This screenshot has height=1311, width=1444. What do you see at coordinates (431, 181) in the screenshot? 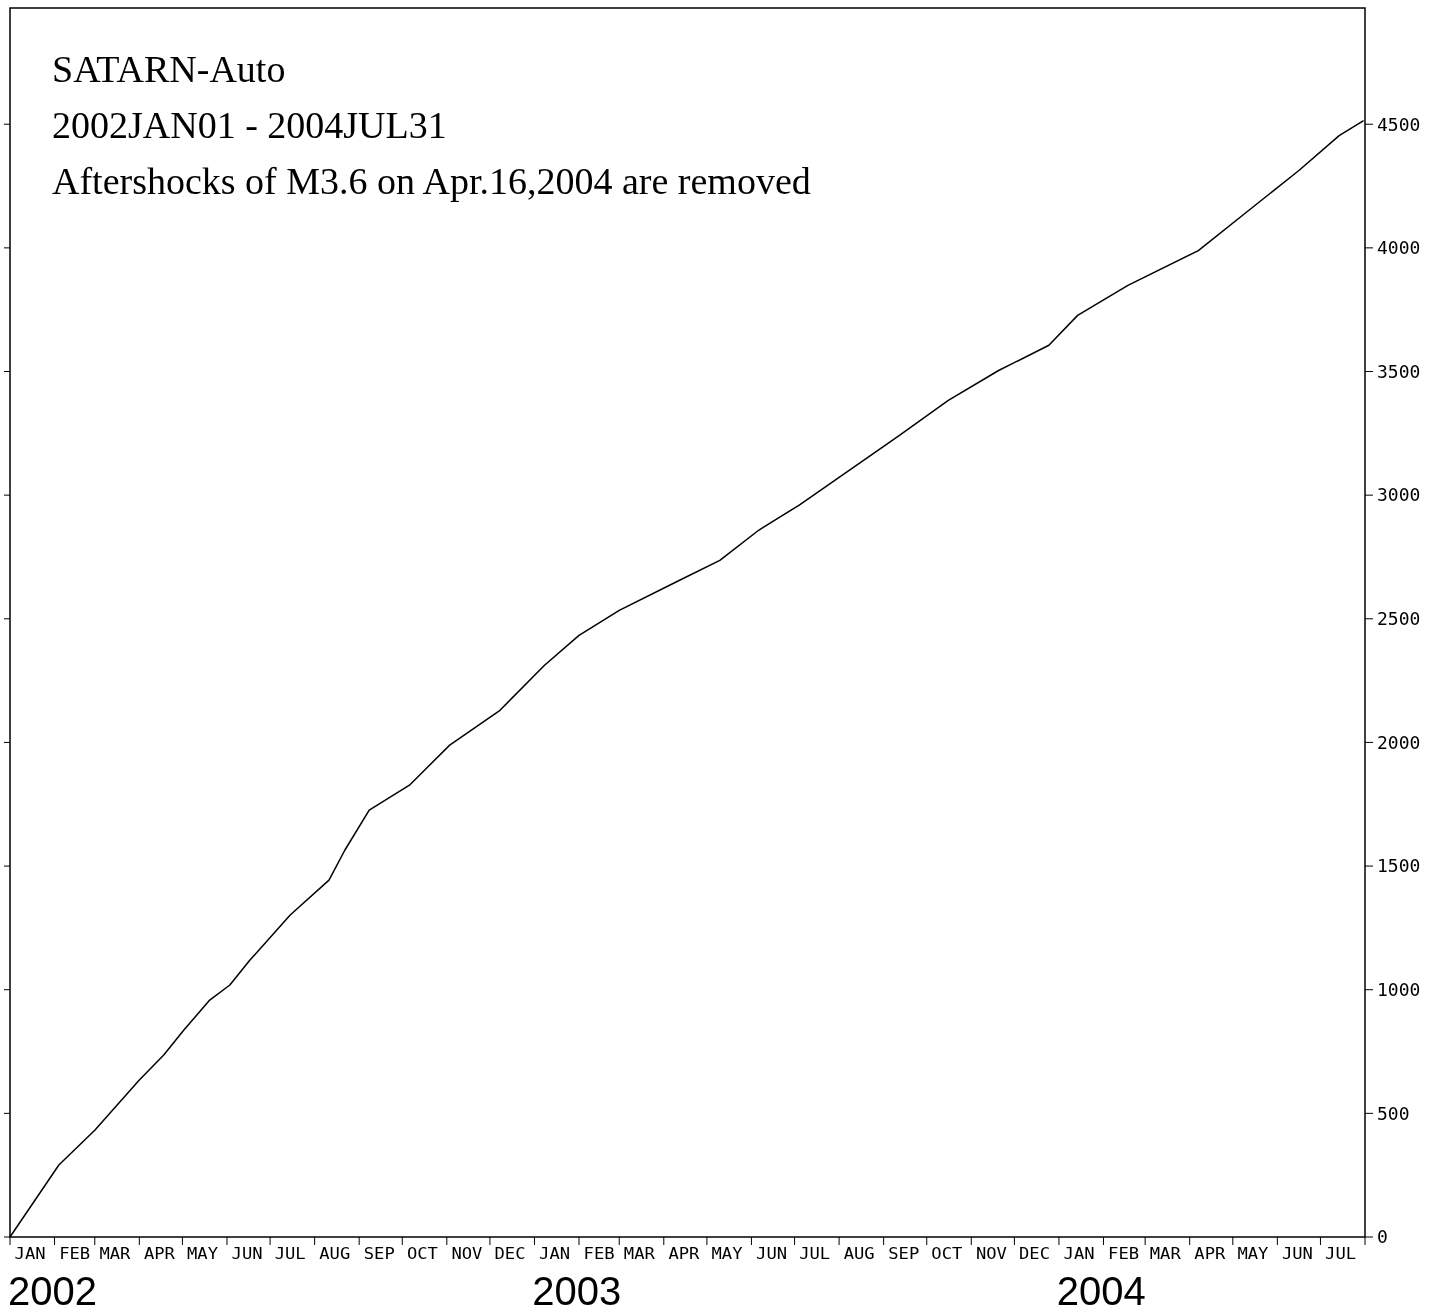
I see `annotation: Aftershocks of M3.6 on Apr.16,2004 are removed` at bounding box center [431, 181].